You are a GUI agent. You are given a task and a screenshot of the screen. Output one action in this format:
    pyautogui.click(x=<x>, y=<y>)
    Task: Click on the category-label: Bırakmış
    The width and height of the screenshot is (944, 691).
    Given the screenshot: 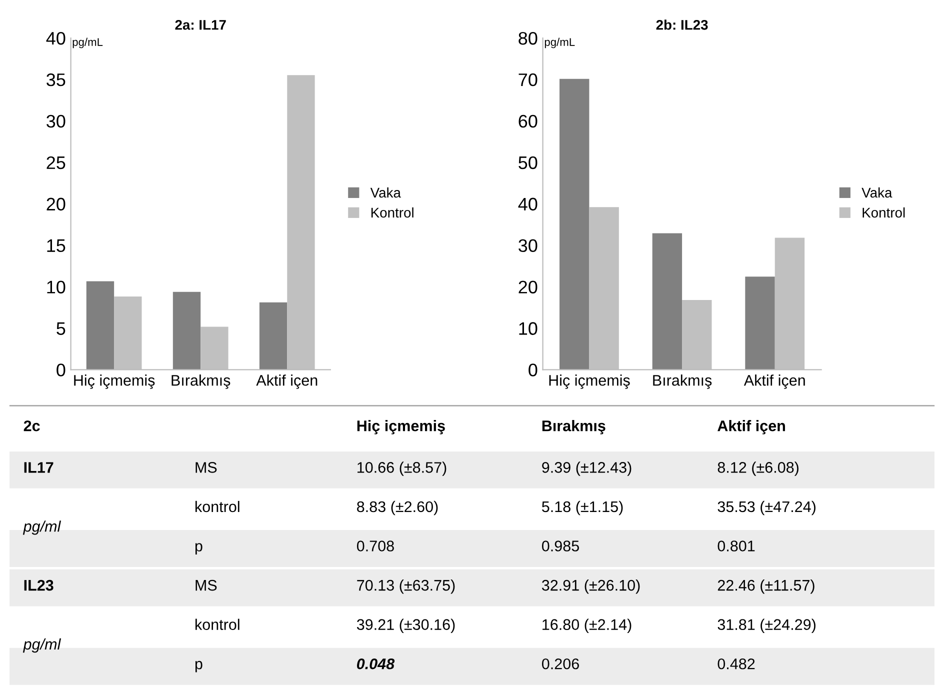 What is the action you would take?
    pyautogui.click(x=574, y=427)
    